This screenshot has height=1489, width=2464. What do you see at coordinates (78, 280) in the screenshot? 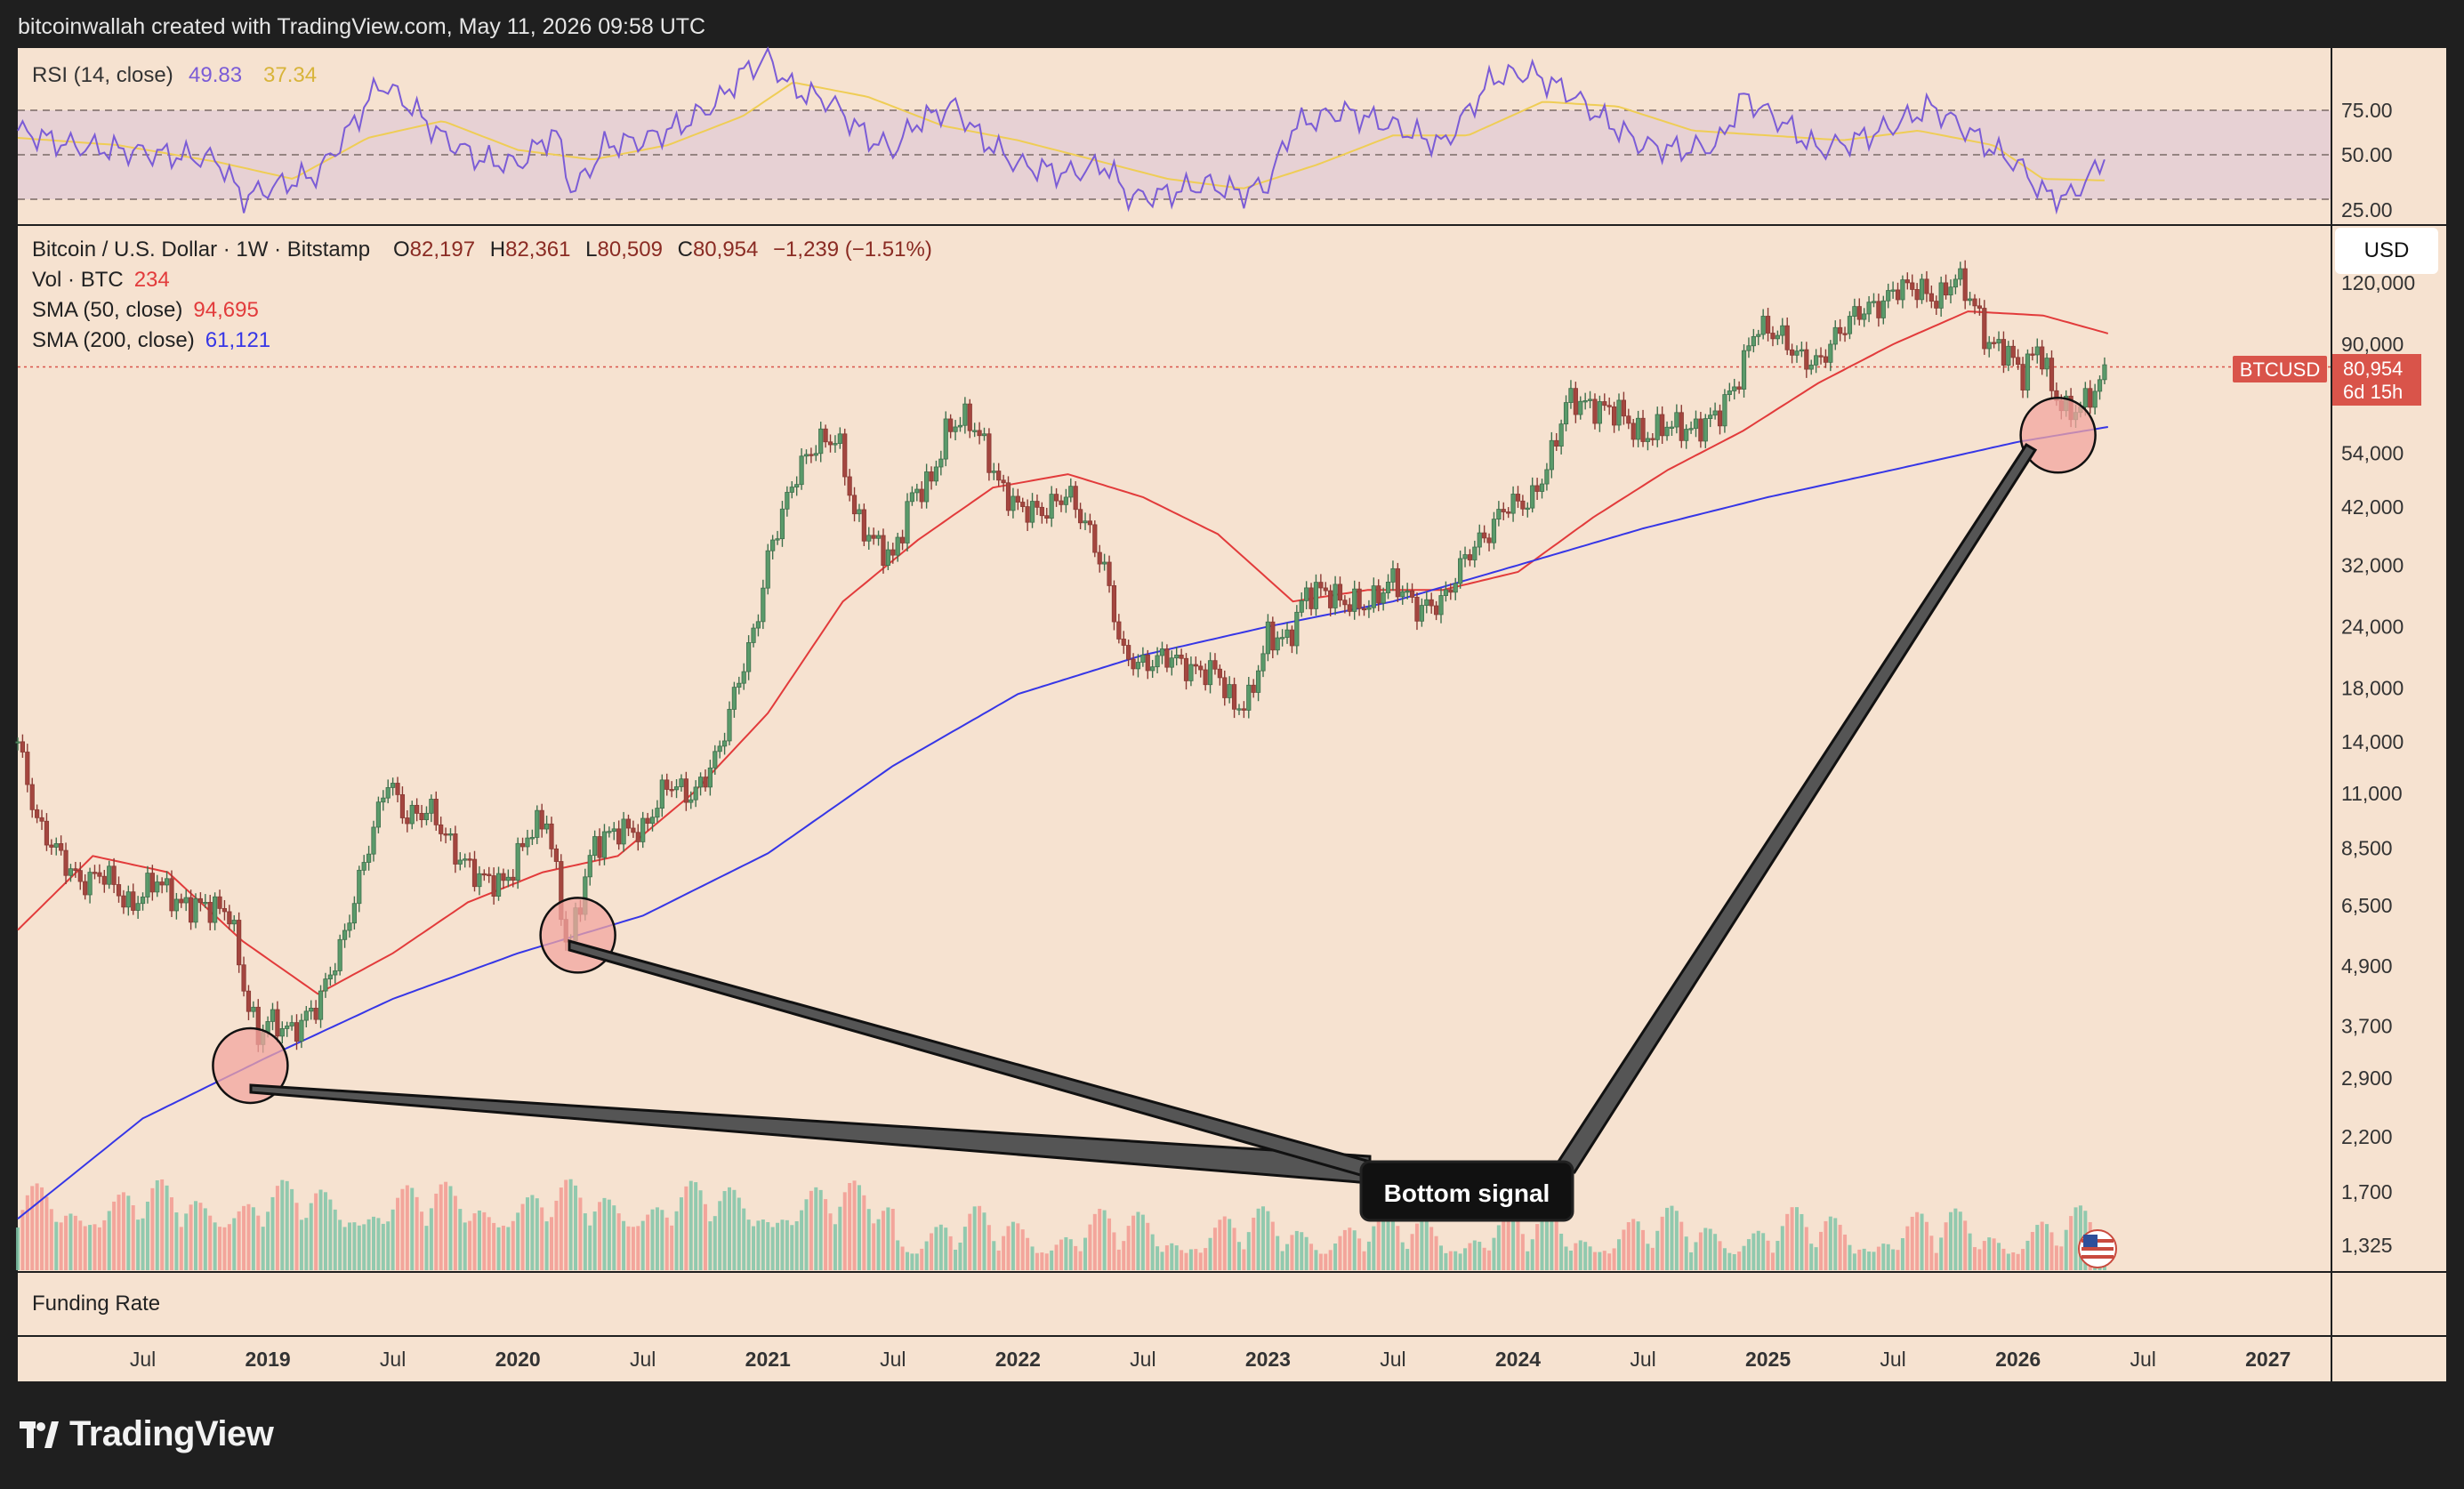
I see `volume-label: Vol · BTC` at bounding box center [78, 280].